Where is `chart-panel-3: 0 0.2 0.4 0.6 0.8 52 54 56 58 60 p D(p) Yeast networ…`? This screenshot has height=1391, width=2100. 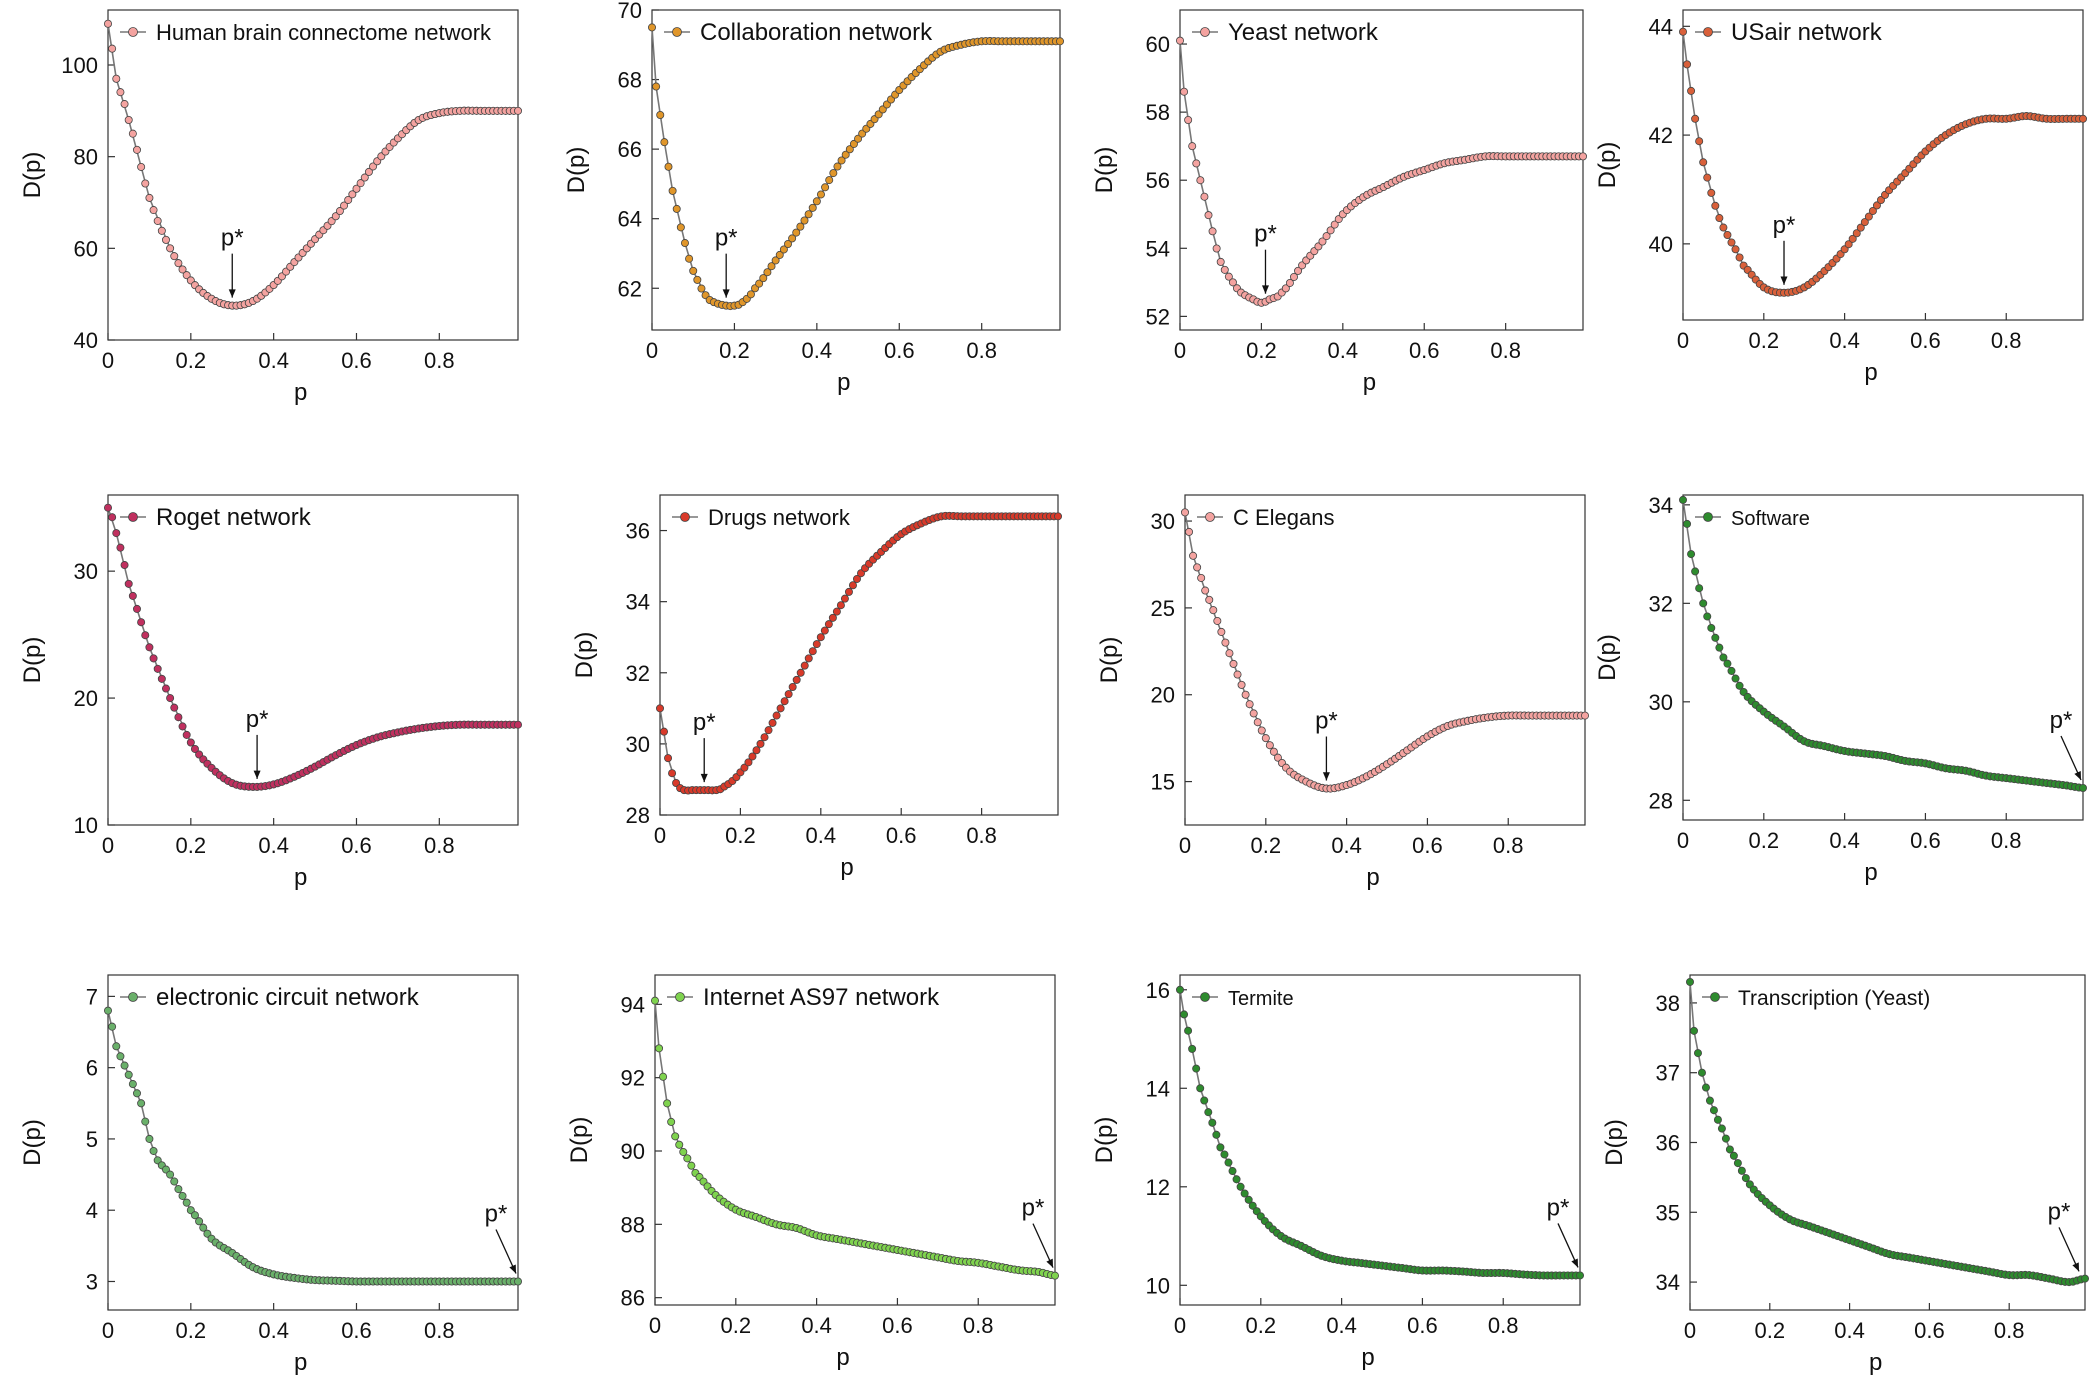 chart-panel-3: 0 0.2 0.4 0.6 0.8 52 54 56 58 60 p D(p) Yeast networ… is located at coordinates (1339, 202).